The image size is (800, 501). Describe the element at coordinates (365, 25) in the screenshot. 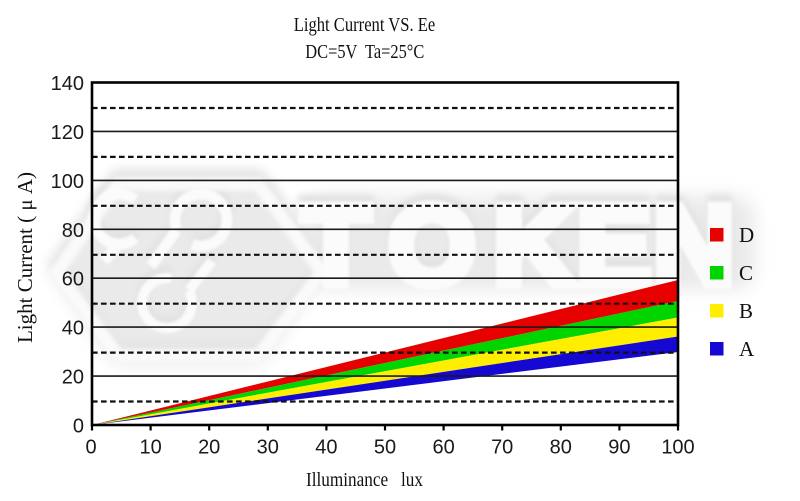

I see `svg-text: Light Current VS. Ee` at that location.